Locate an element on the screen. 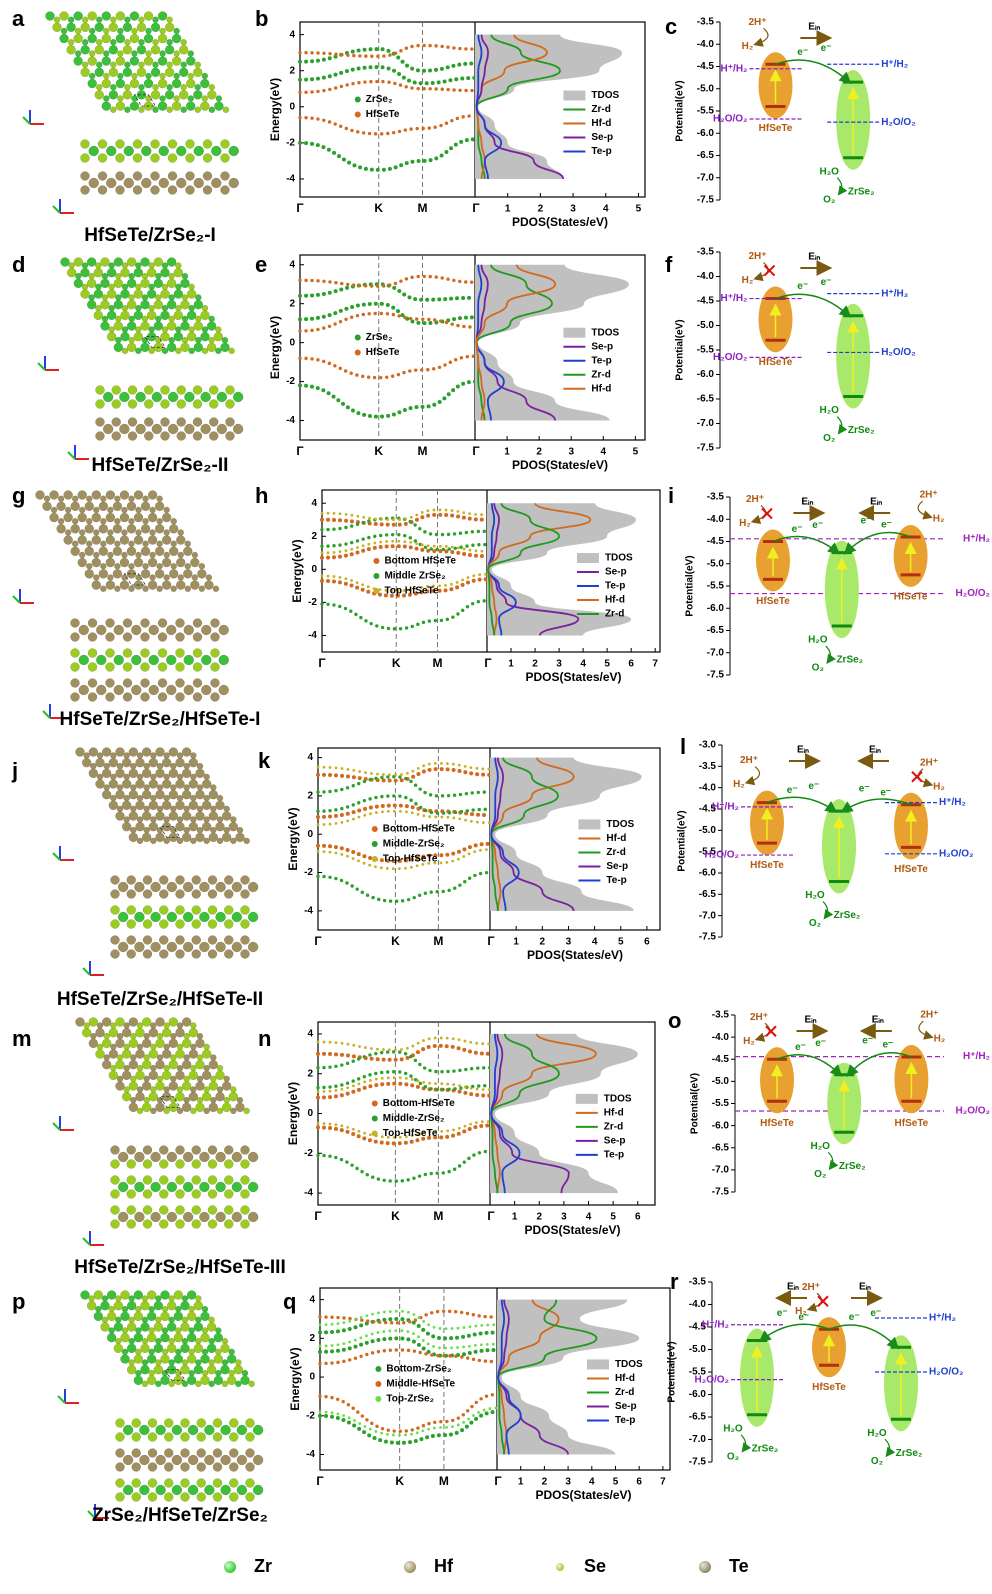  redox-label: H₂O/O₂ is located at coordinates (898, 122).